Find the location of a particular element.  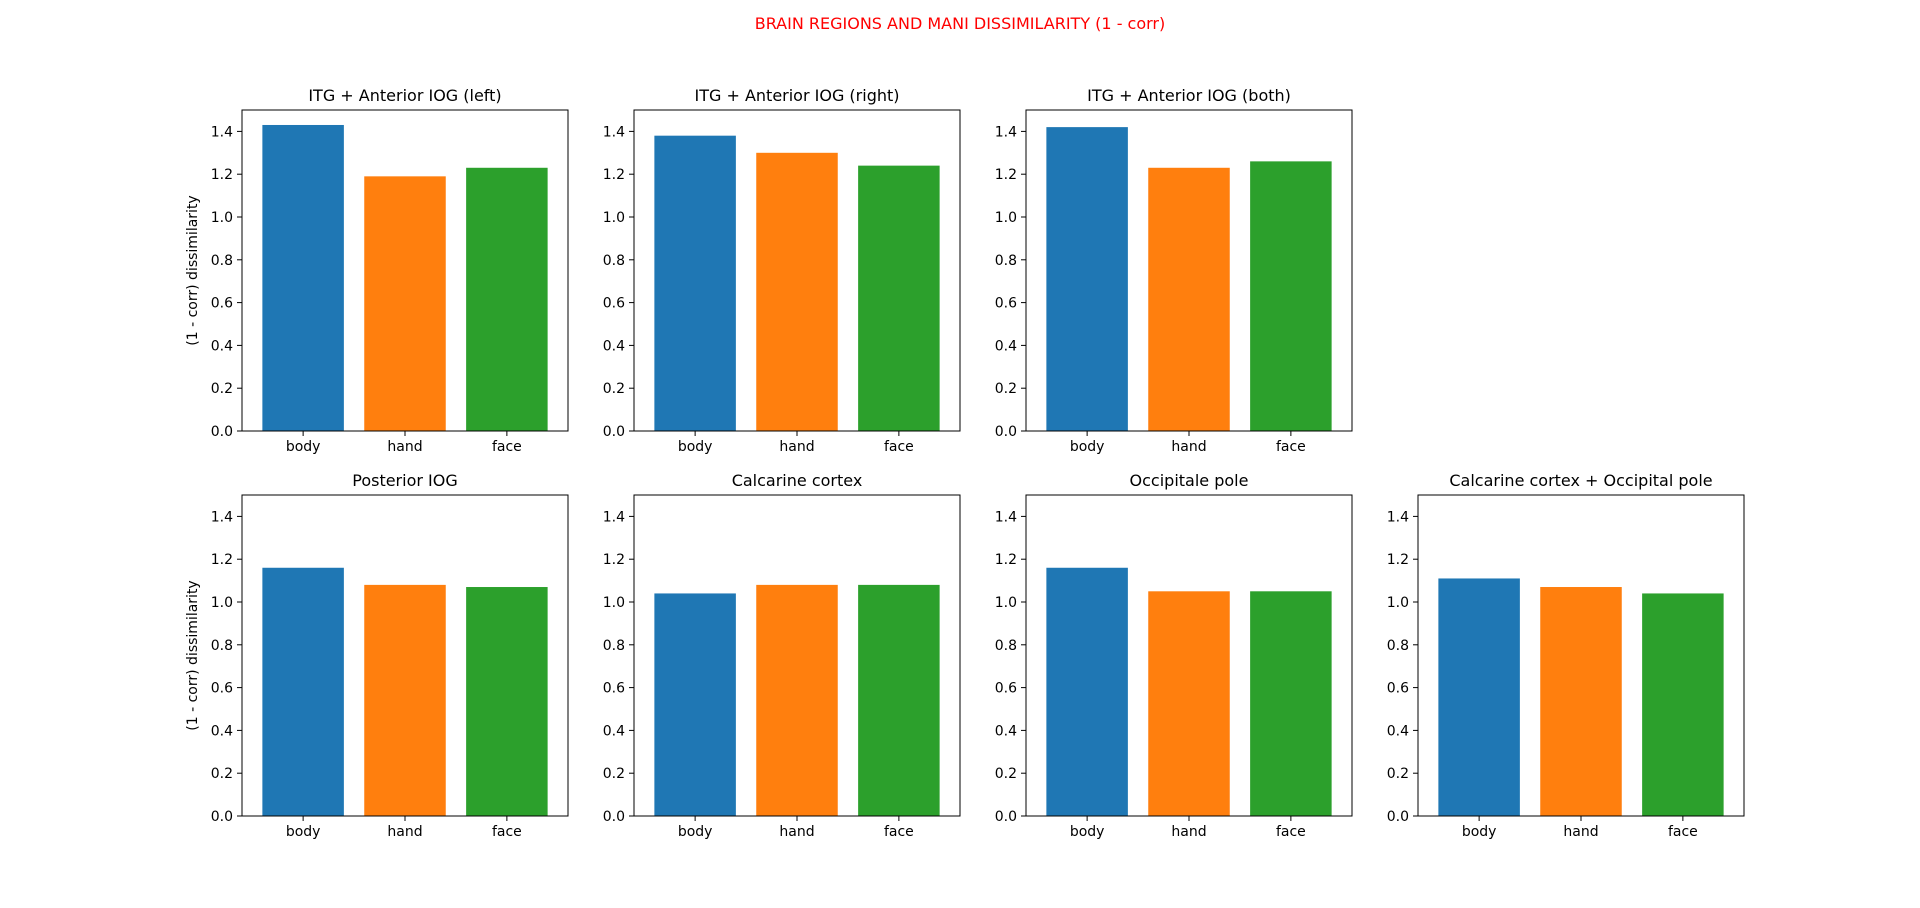

subplot-title: Posterior IOG is located at coordinates (405, 480).